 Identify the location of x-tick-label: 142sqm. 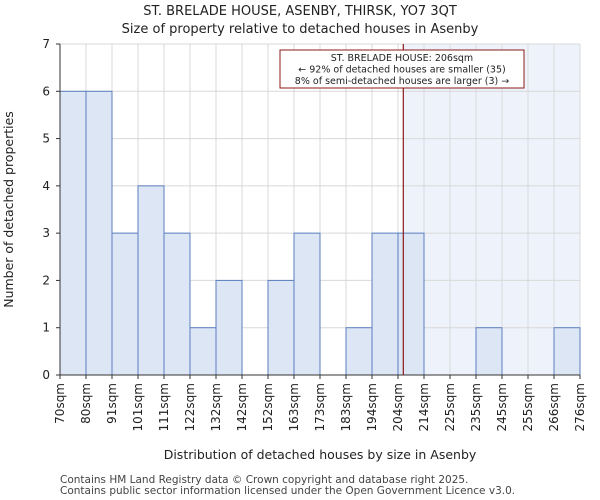
(242, 407).